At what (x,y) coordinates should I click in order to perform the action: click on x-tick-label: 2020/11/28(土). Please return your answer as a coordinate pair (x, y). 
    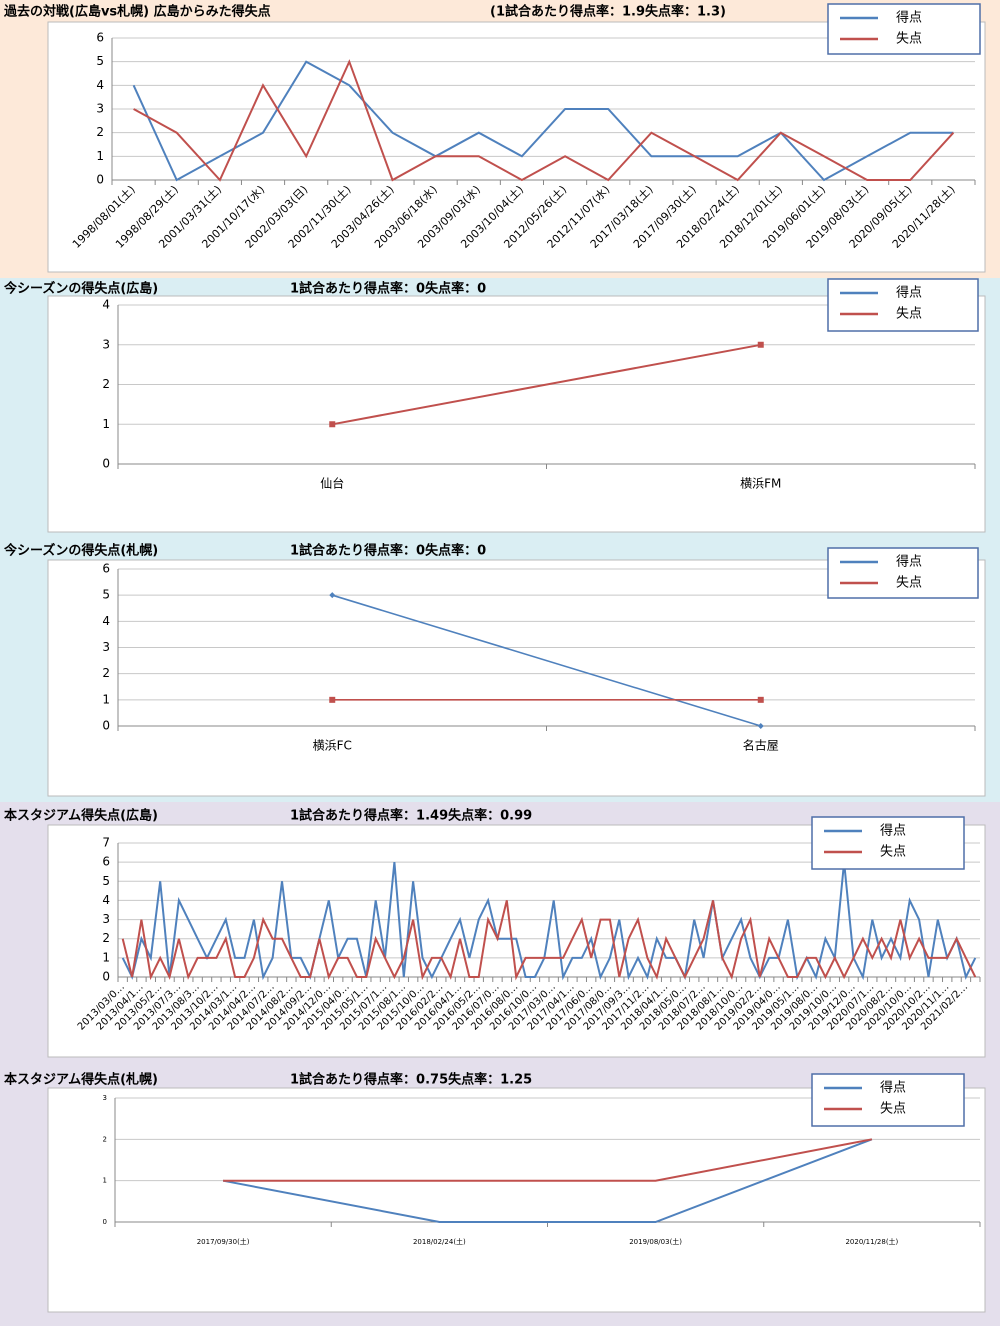
    Looking at the image, I should click on (871, 1241).